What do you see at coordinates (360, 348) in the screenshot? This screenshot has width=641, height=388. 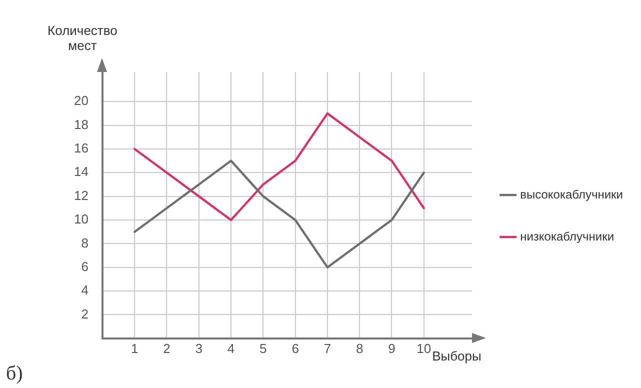 I see `x-tick-label: 8` at bounding box center [360, 348].